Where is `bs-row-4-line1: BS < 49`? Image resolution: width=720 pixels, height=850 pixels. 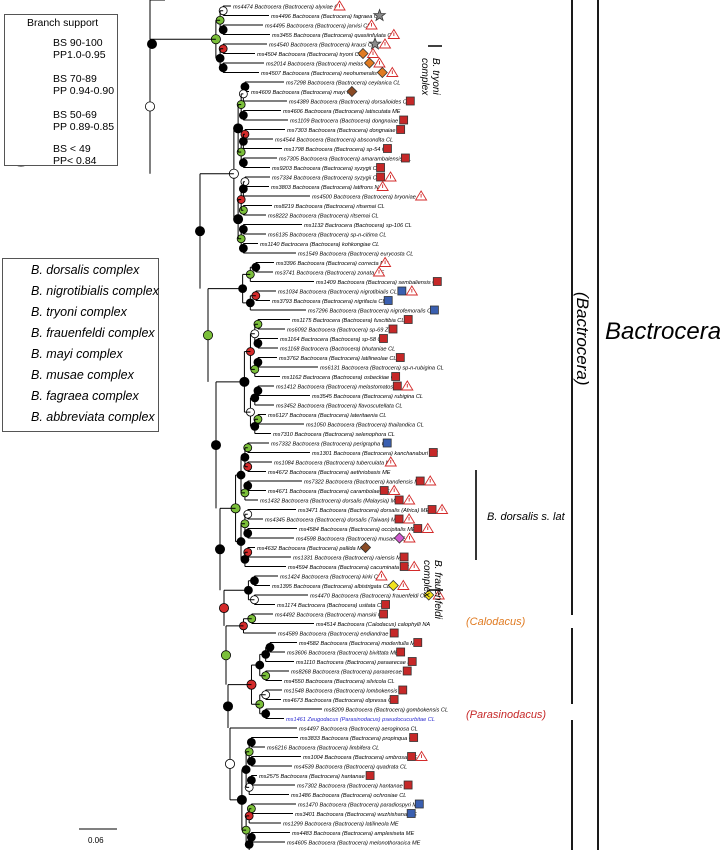
bs-row-4-line1: BS < 49 is located at coordinates (72, 149).